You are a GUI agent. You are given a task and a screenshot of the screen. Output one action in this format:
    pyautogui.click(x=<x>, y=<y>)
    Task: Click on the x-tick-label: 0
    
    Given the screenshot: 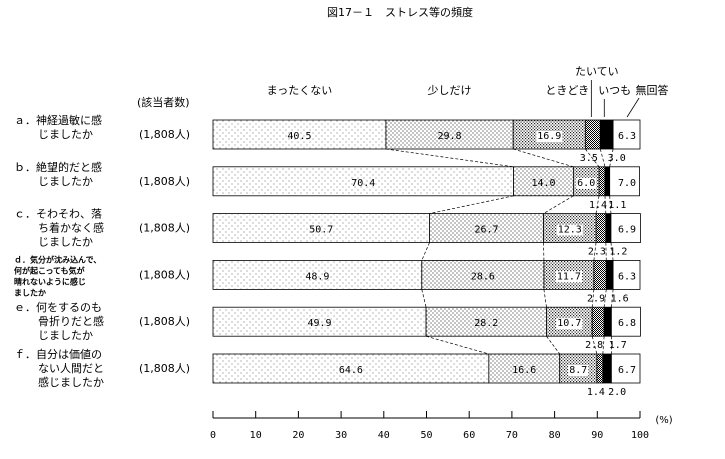 What is the action you would take?
    pyautogui.click(x=213, y=435)
    